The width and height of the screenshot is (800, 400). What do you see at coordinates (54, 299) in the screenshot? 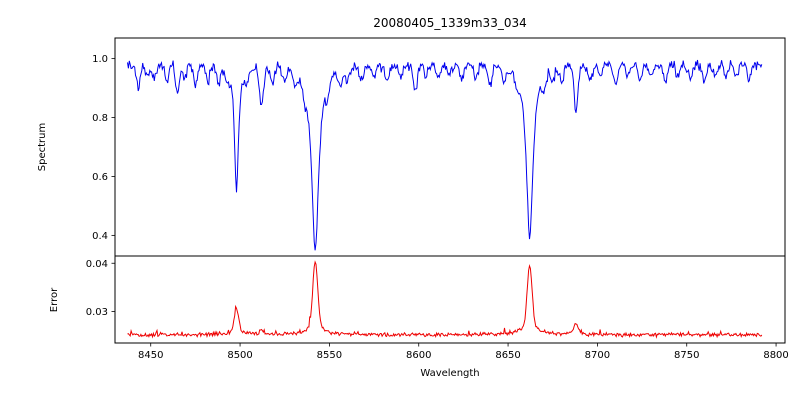
I see `error-y-axis-label: Error` at bounding box center [54, 299].